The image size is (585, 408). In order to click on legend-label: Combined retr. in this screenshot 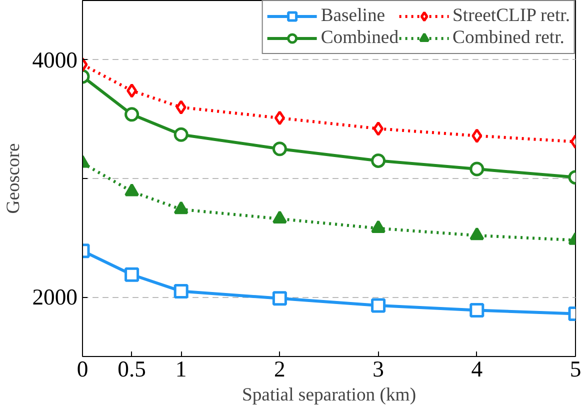, I will do `click(508, 38)`.